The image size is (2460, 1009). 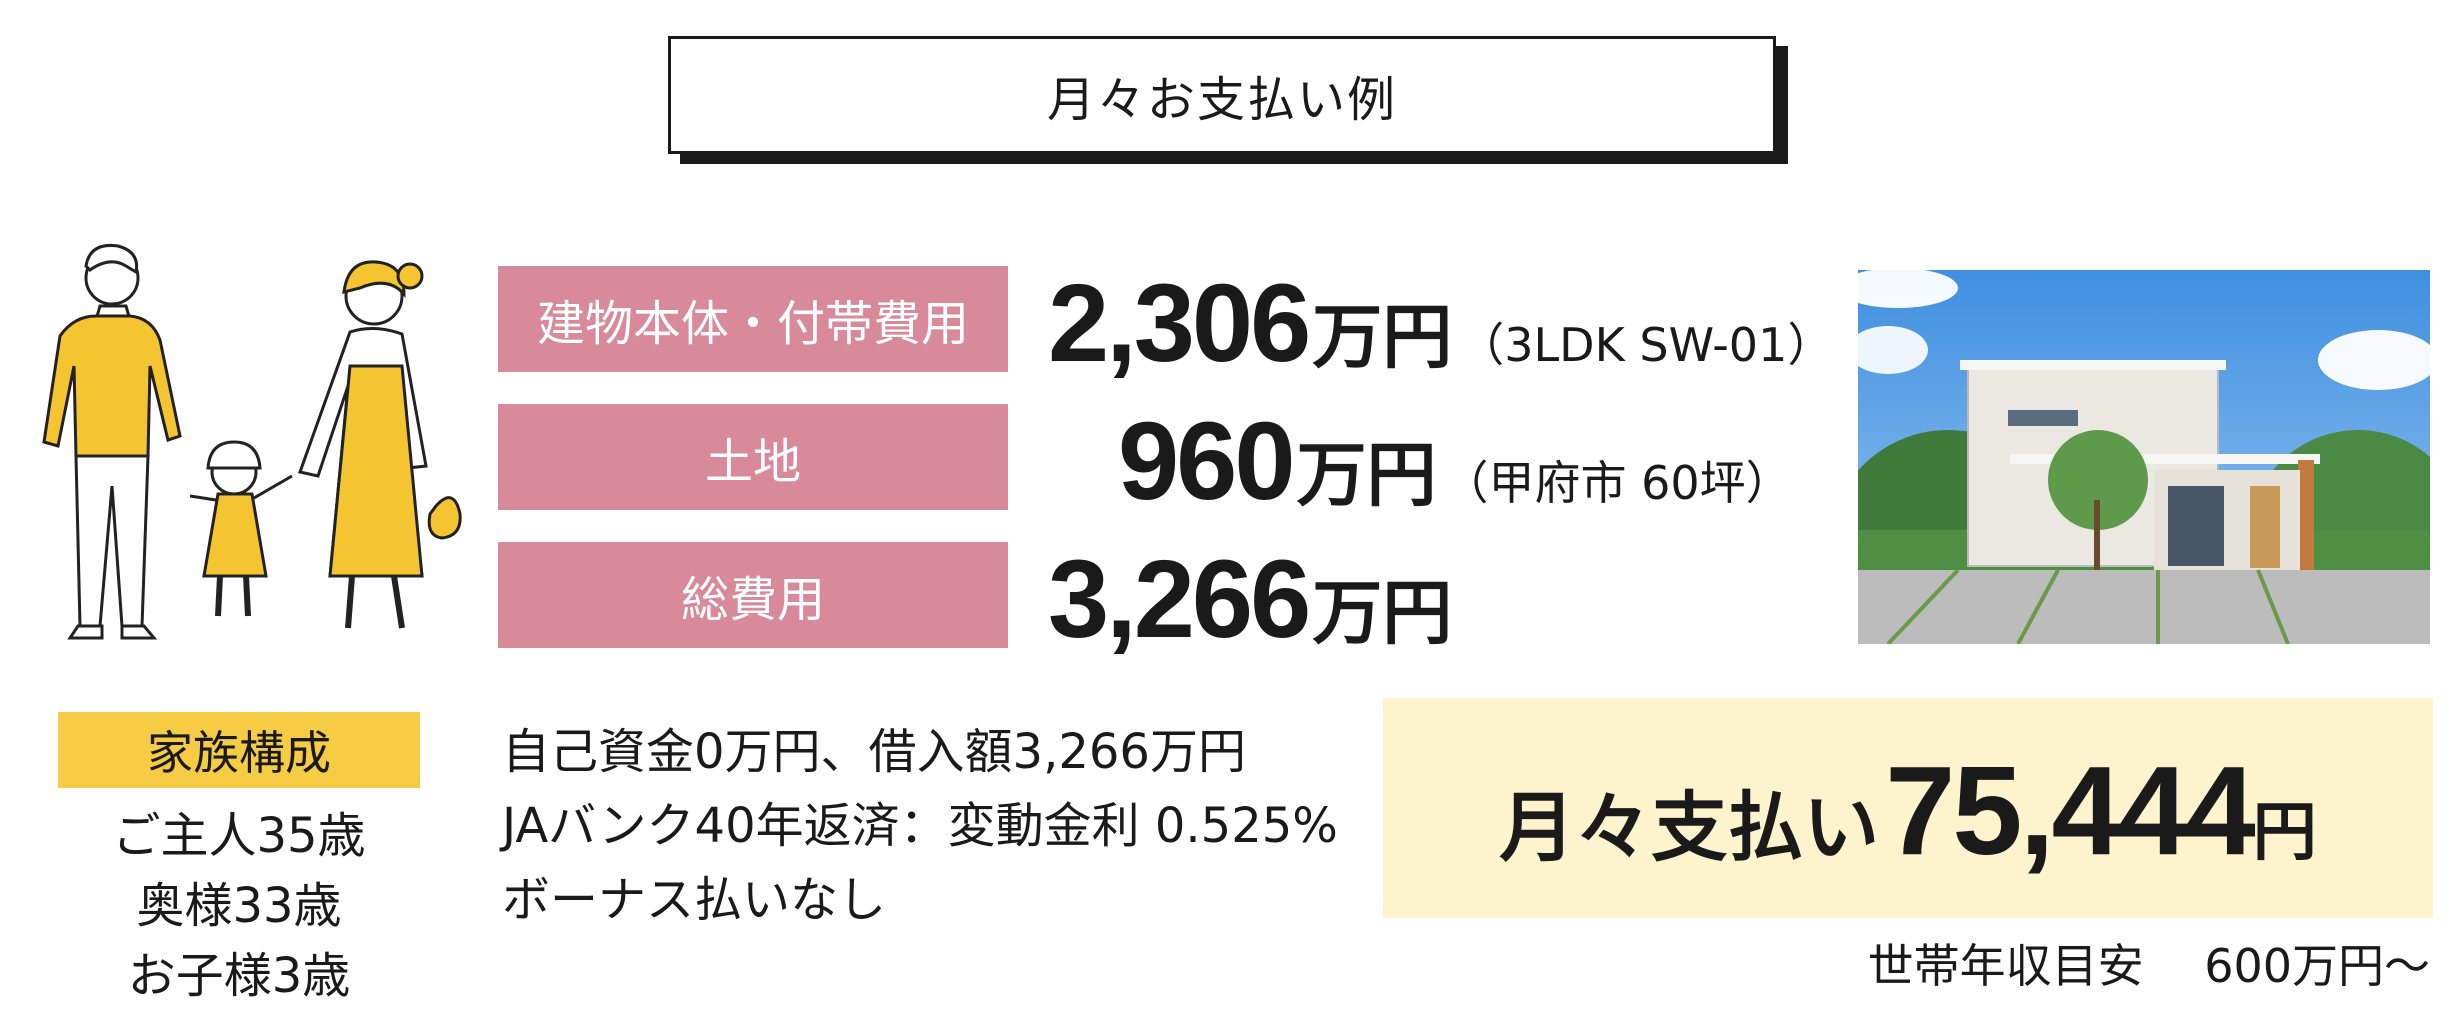 I want to click on note-land: （甲府市 60坪）, so click(x=1617, y=483).